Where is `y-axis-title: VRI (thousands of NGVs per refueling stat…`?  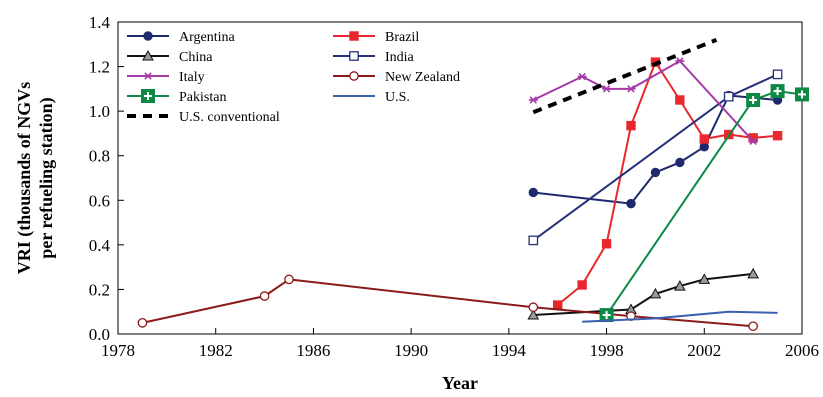
y-axis-title: VRI (thousands of NGVs per refueling stat… is located at coordinates (35, 178).